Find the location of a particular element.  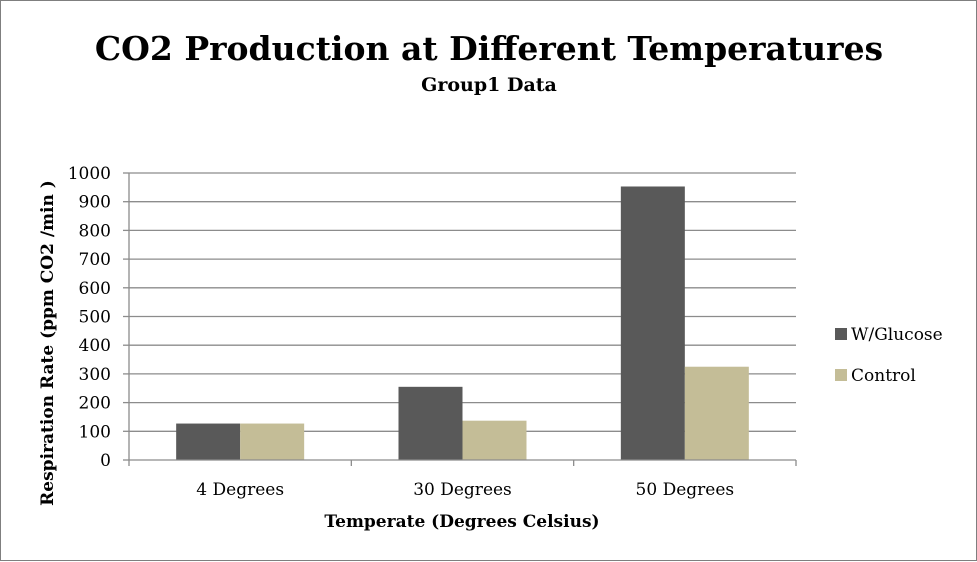

y-tick-label: 200 is located at coordinates (95, 404).